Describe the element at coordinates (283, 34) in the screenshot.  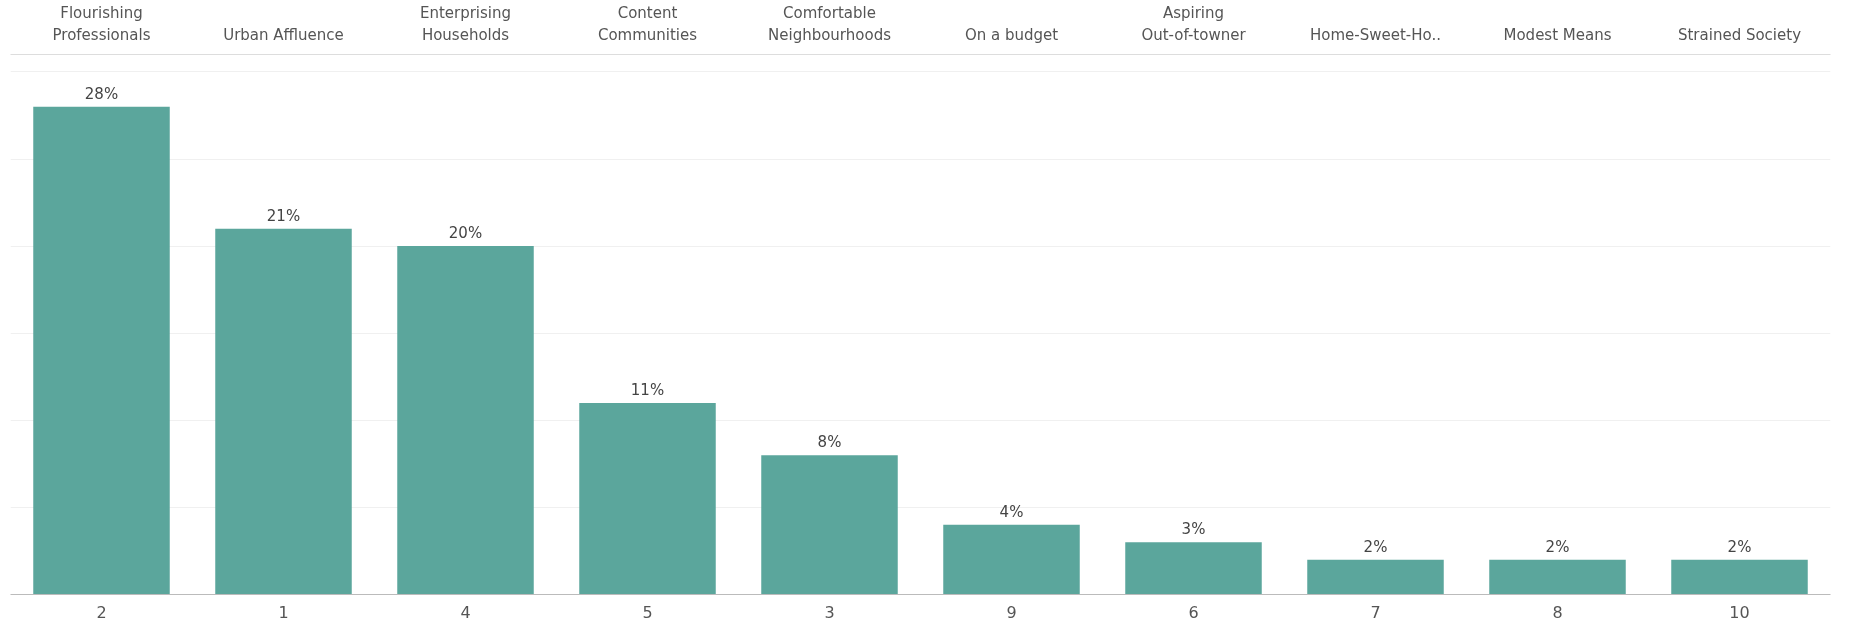
I see `x-tick-label: Urban Affluence` at that location.